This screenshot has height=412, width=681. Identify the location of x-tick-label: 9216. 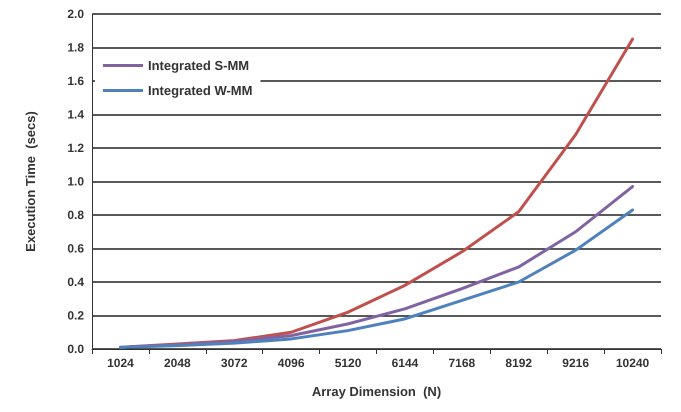
(576, 363).